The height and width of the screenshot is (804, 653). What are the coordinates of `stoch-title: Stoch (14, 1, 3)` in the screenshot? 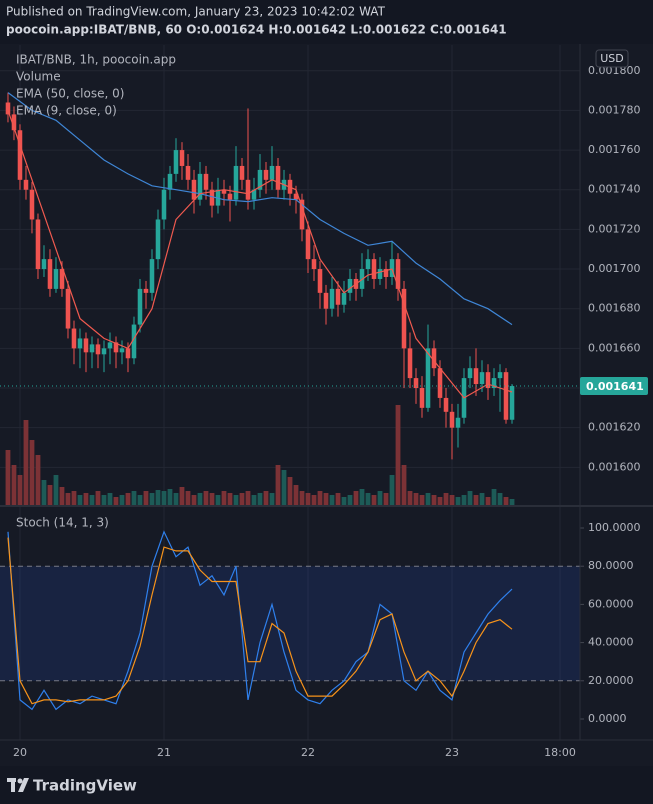 It's located at (62, 523).